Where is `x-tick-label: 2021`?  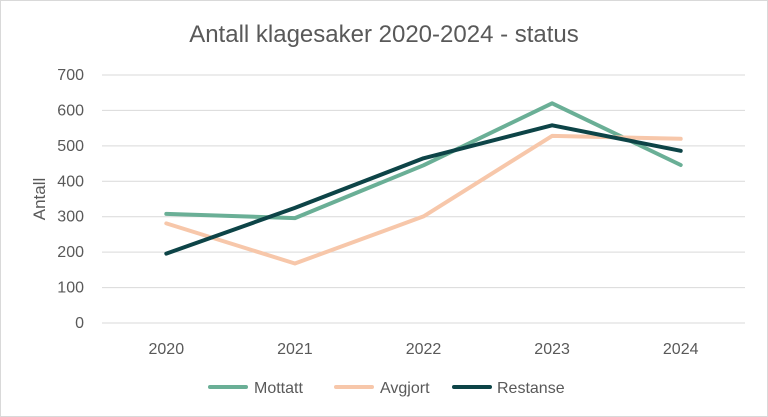 x-tick-label: 2021 is located at coordinates (295, 349).